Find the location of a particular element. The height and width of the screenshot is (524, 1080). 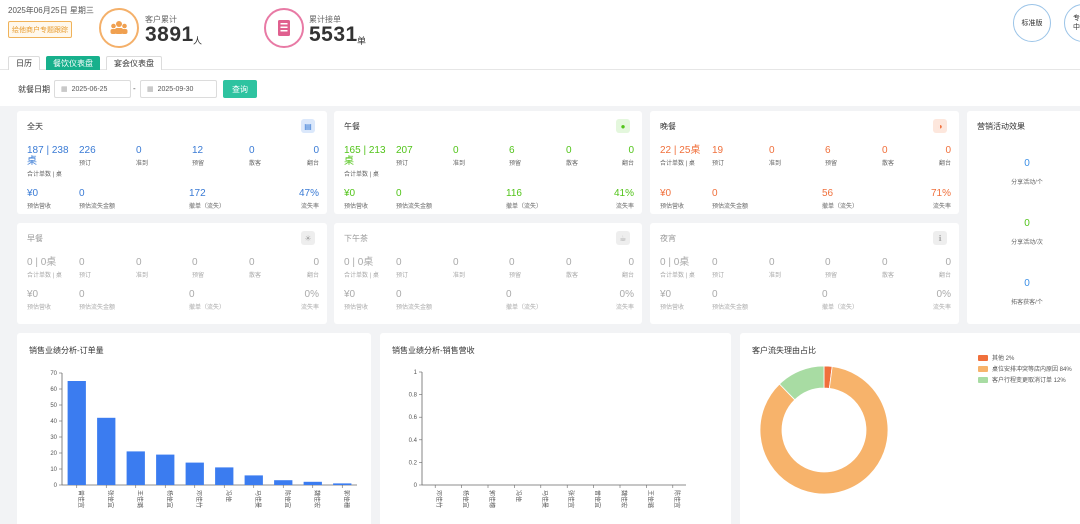

y-tick-label: 50 is located at coordinates (53, 406).